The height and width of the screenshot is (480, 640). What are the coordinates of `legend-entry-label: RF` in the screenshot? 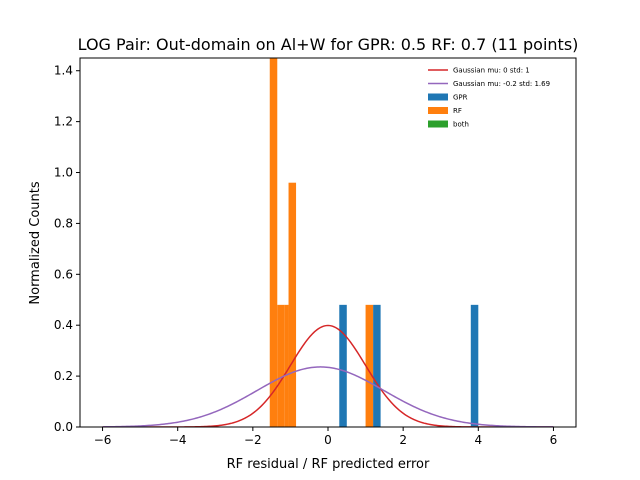 It's located at (457, 111).